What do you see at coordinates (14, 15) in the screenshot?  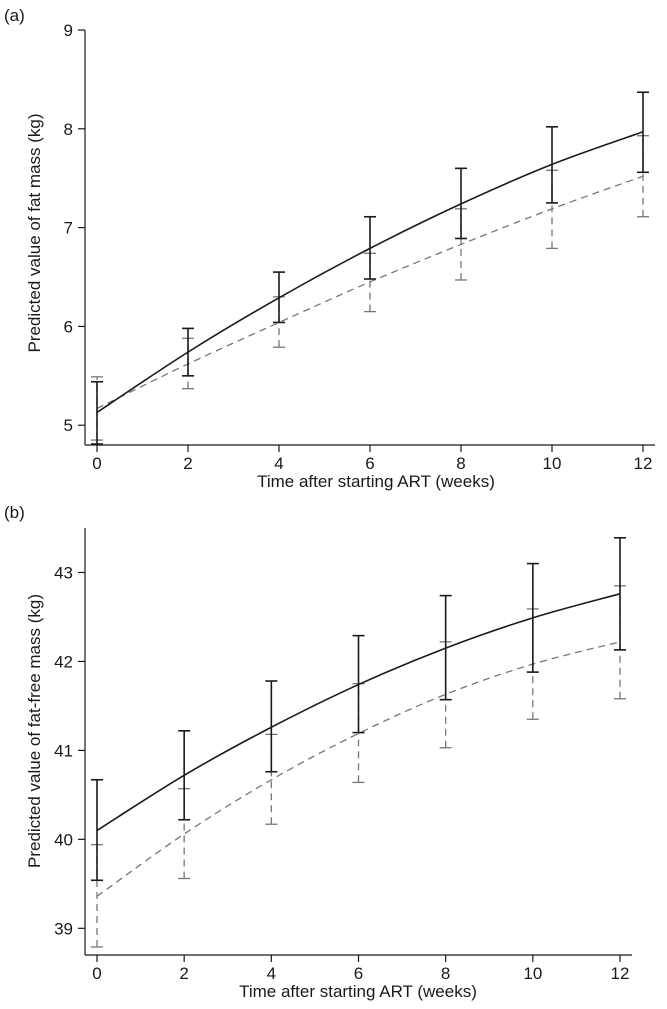 I see `panel-label: (a)` at bounding box center [14, 15].